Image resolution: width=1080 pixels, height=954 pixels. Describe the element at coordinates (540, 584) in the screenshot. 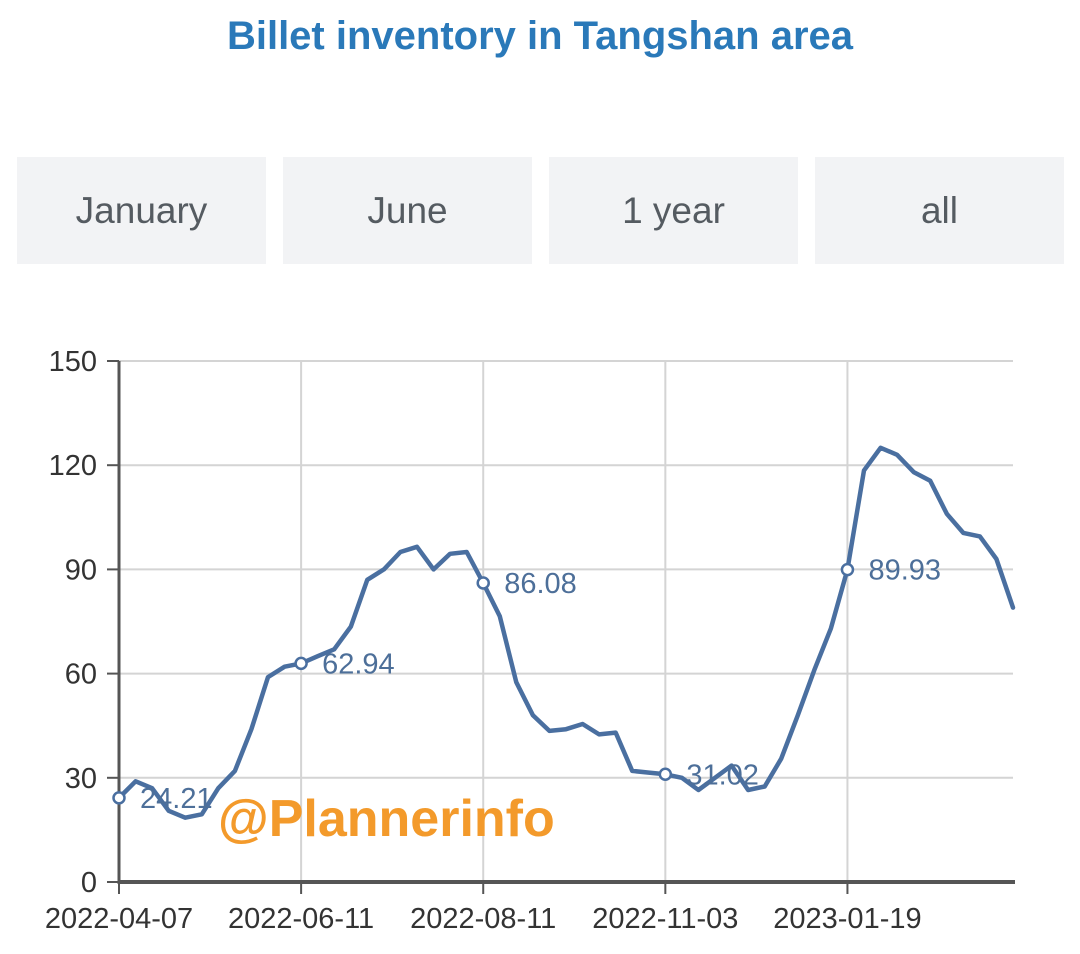

I see `data-label: 86.08` at that location.